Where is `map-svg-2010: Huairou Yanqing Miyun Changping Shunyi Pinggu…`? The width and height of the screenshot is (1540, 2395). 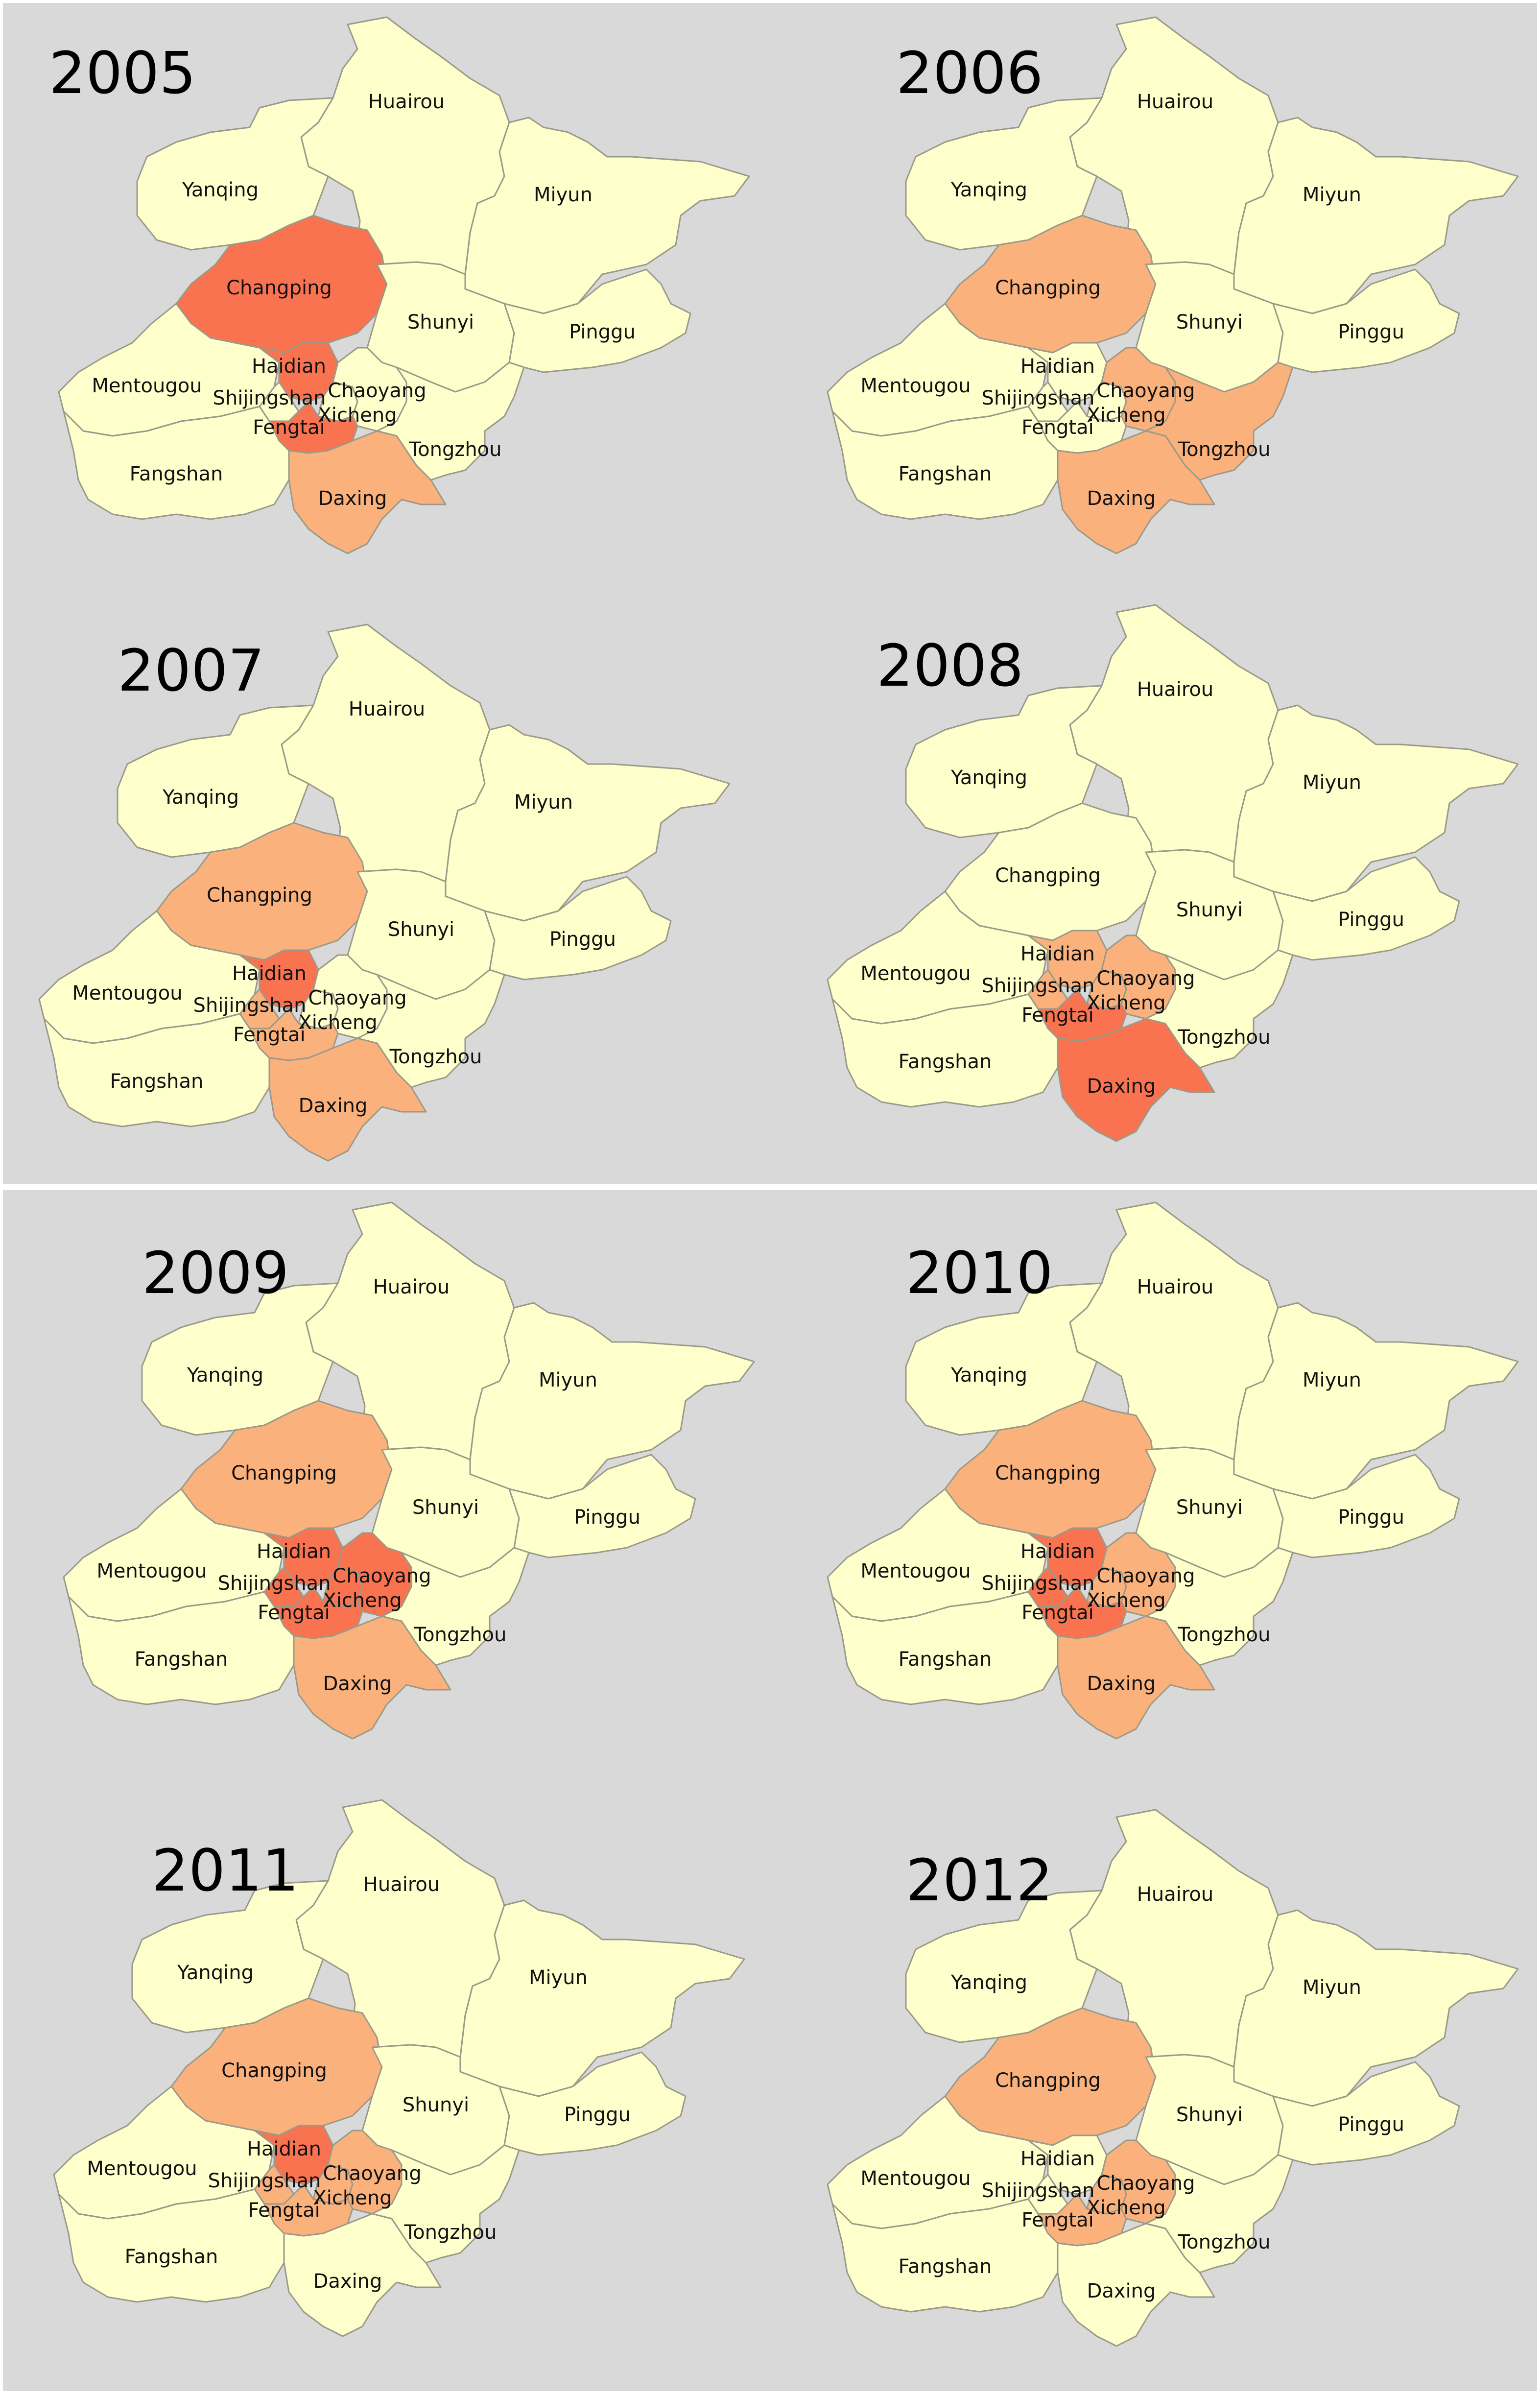 map-svg-2010: Huairou Yanqing Miyun Changping Shunyi Pinggu… is located at coordinates (1173, 1470).